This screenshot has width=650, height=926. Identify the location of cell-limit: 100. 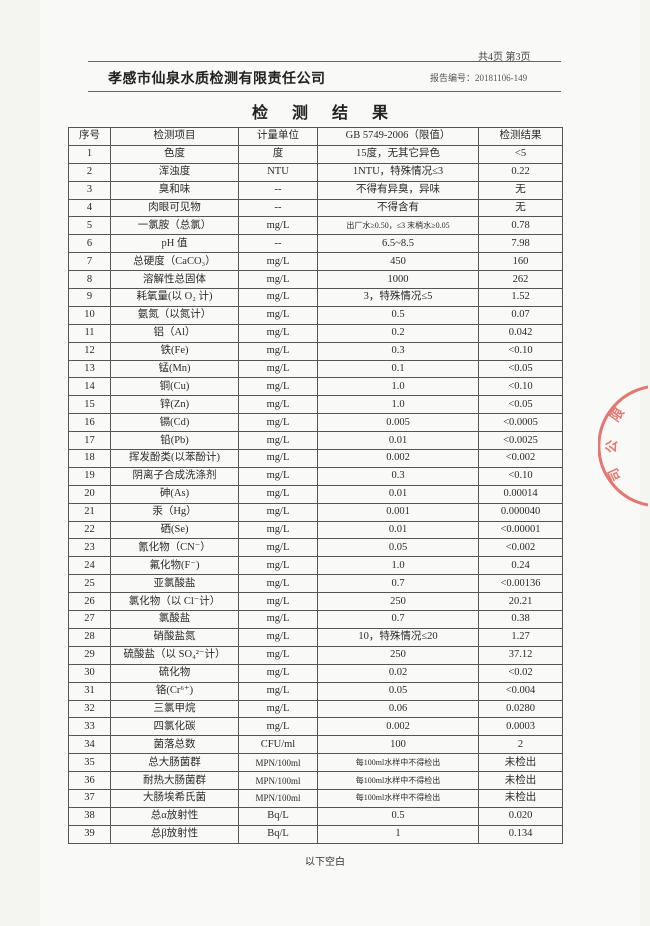
(398, 745).